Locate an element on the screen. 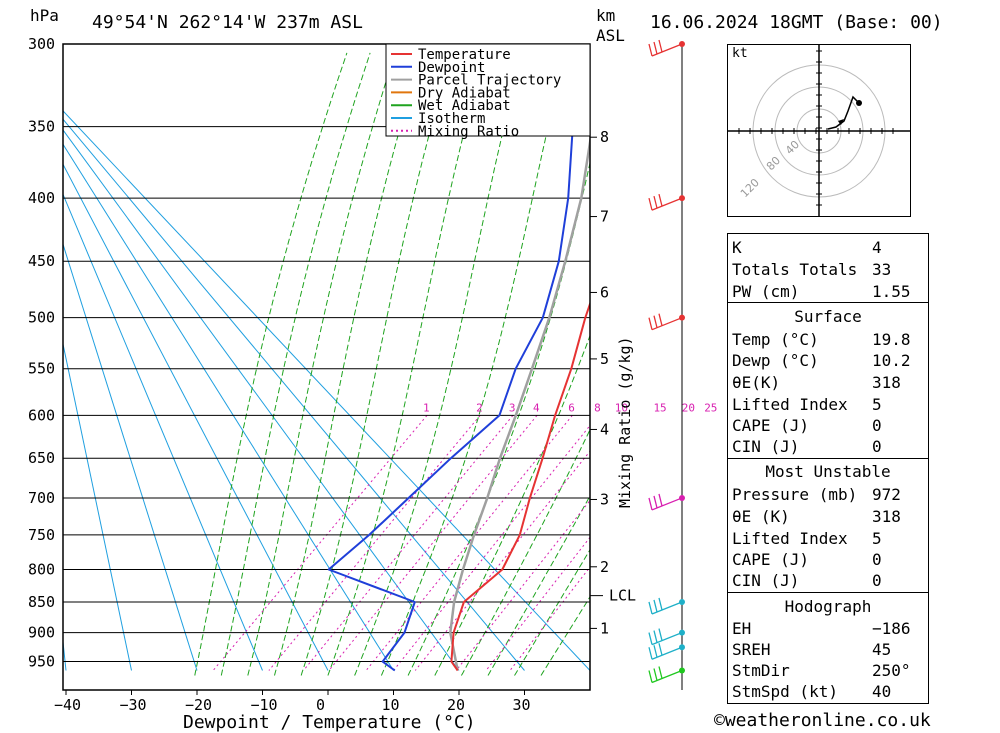 Image resolution: width=1000 pixels, height=733 pixels. k-index-value: 4 is located at coordinates (877, 247).